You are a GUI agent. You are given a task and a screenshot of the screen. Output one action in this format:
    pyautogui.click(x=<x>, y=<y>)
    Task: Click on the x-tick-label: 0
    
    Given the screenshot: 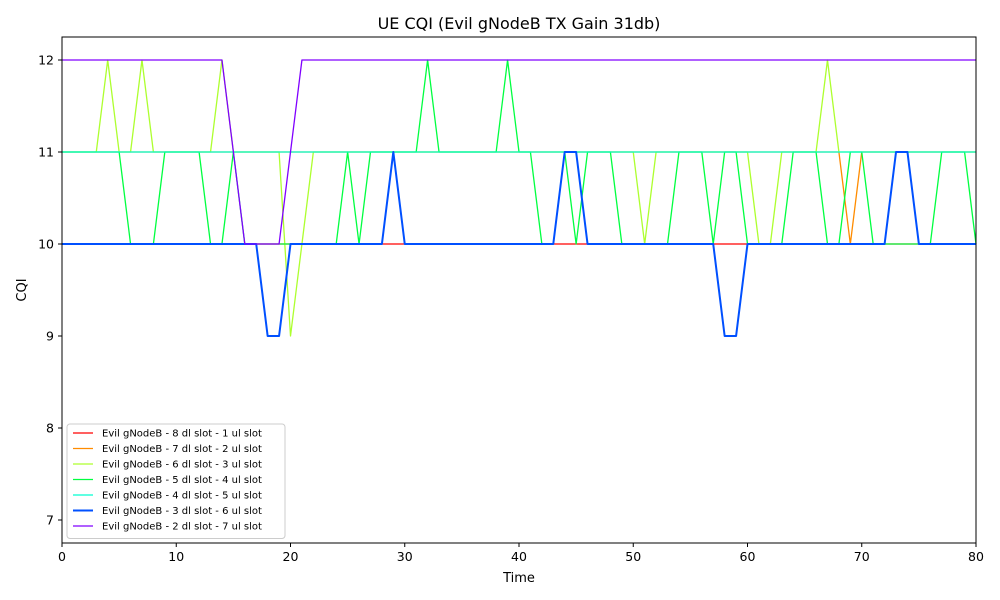 What is the action you would take?
    pyautogui.click(x=62, y=556)
    